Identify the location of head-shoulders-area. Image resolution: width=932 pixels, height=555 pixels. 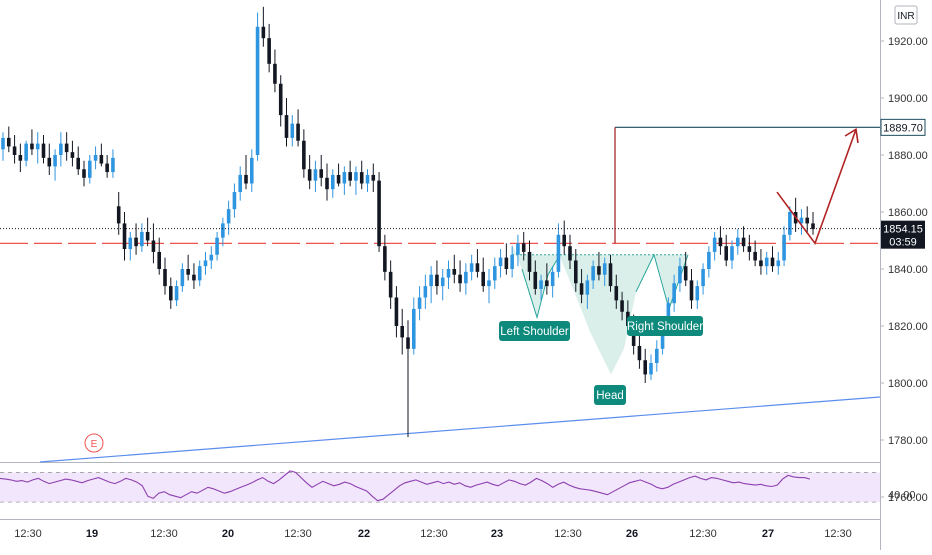
(600, 309).